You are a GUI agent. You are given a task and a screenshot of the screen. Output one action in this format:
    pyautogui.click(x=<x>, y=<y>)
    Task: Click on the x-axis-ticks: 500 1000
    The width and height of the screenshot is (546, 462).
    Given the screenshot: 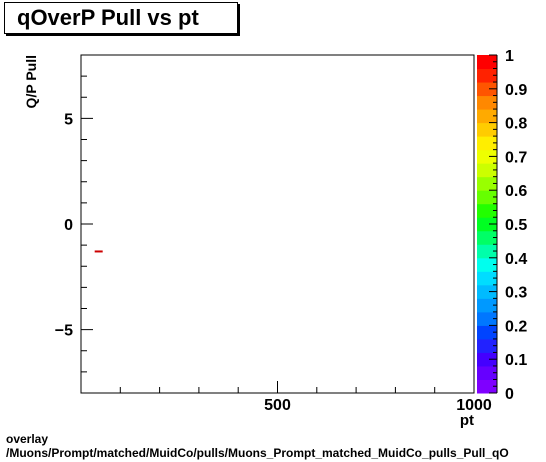 What is the action you would take?
    pyautogui.click(x=305, y=397)
    